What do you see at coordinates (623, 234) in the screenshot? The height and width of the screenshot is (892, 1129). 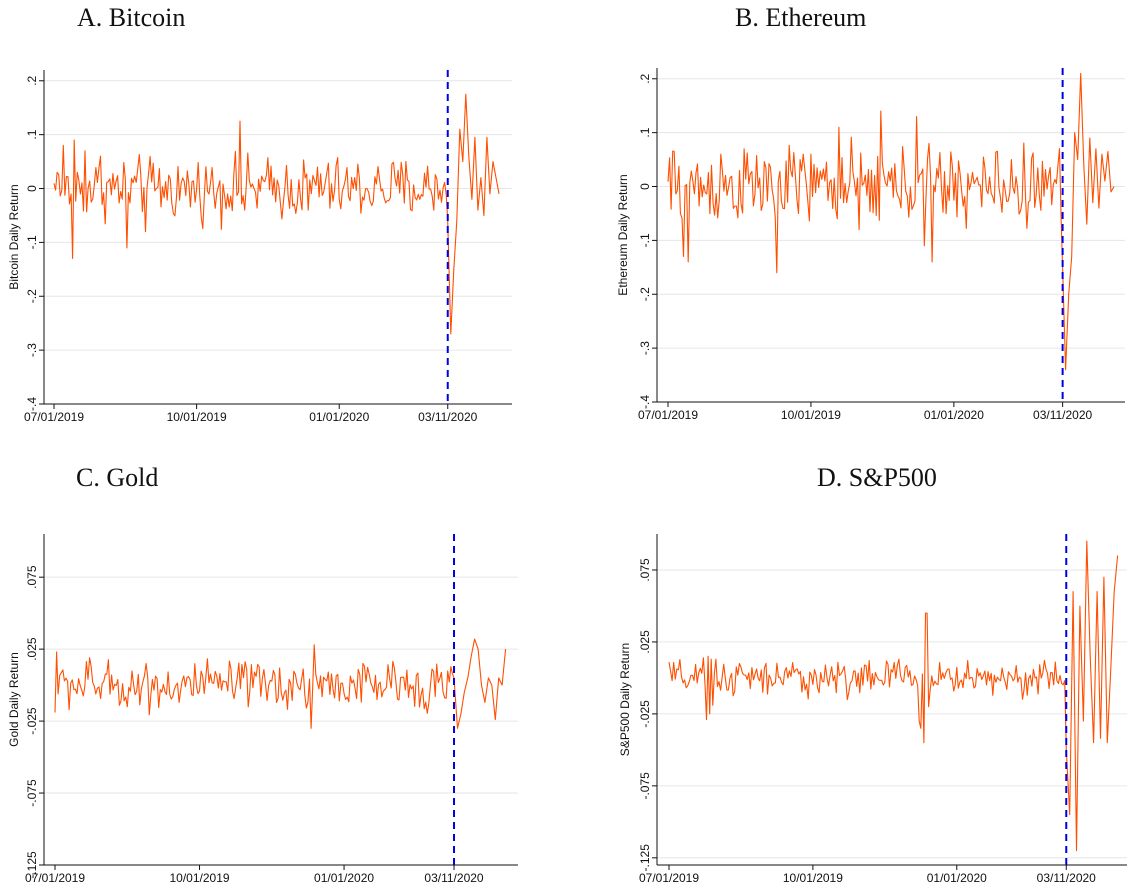 I see `y-axis-label: Ethereum Daily Return` at bounding box center [623, 234].